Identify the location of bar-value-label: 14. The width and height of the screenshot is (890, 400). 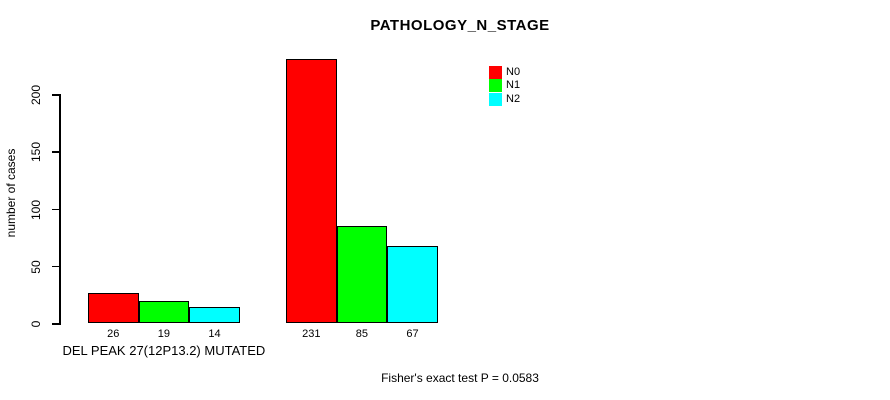
(214, 334).